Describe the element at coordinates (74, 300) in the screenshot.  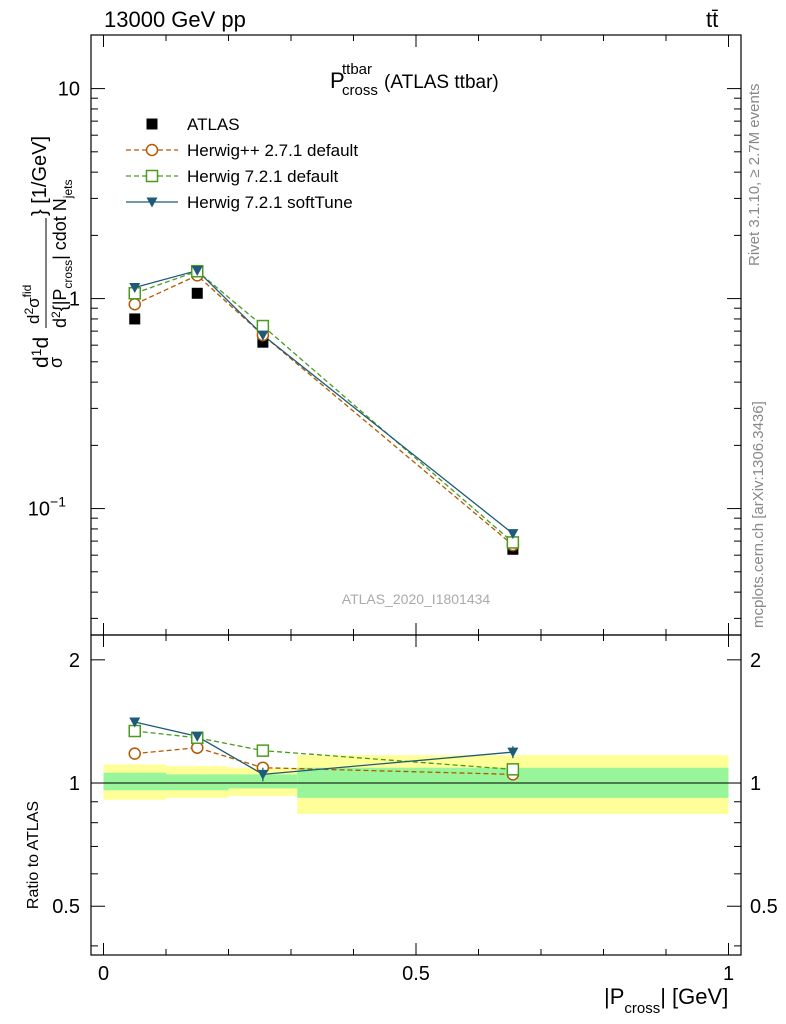
I see `main-y-tick-label-1: 1` at that location.